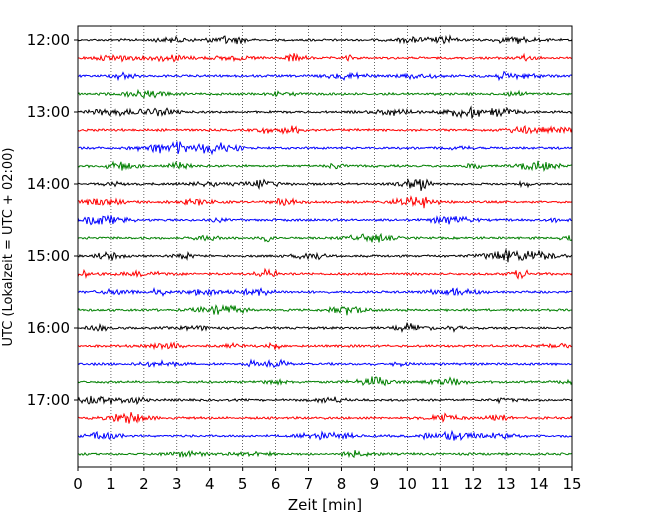 The image size is (650, 520). Describe the element at coordinates (506, 484) in the screenshot. I see `x-tick-label: 13` at that location.